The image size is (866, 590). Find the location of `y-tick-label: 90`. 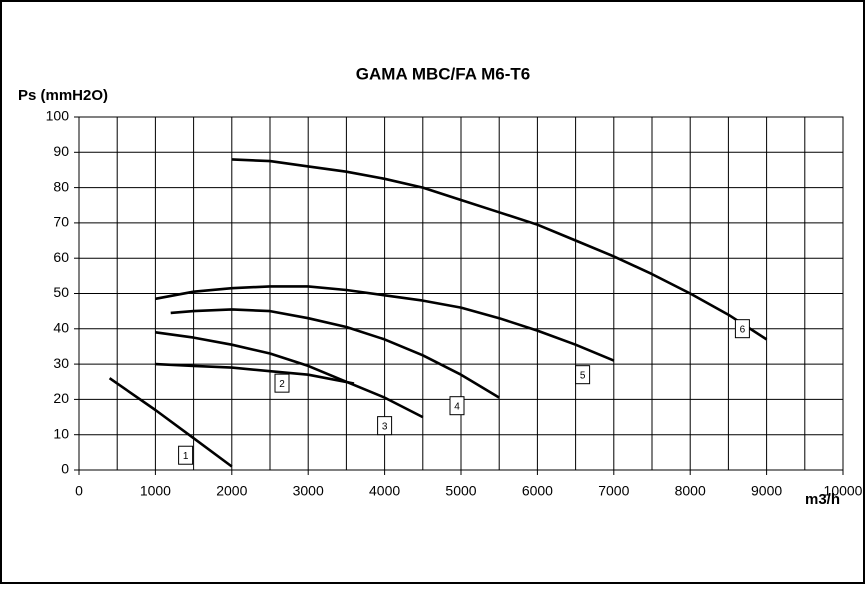

y-tick-label: 90 is located at coordinates (61, 151).